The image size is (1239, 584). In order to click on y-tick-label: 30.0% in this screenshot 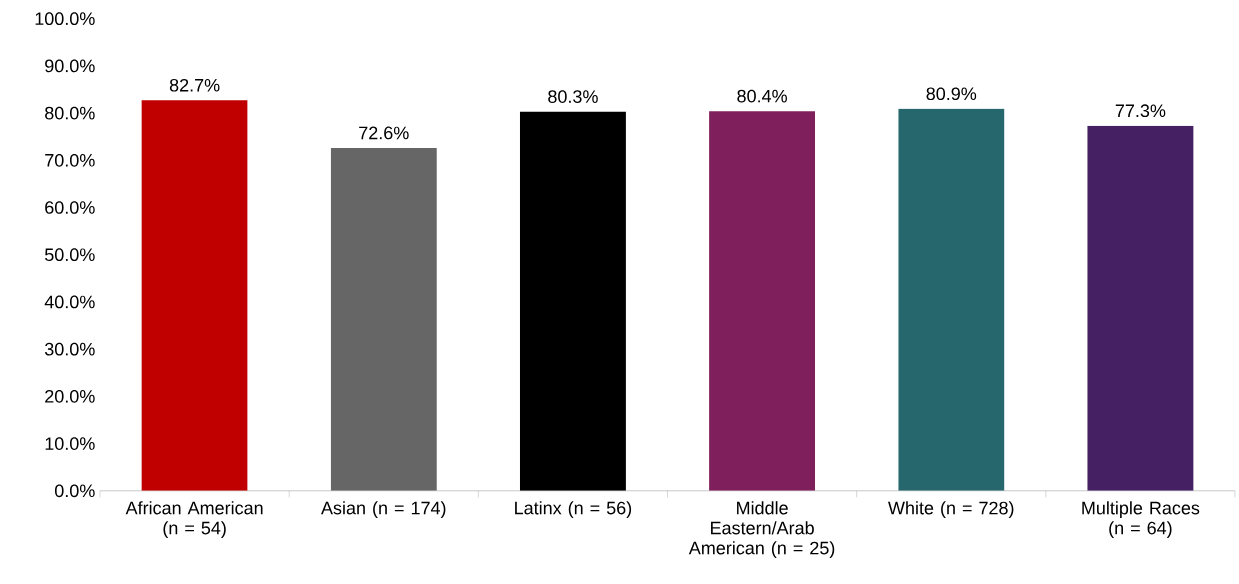, I will do `click(69, 349)`.